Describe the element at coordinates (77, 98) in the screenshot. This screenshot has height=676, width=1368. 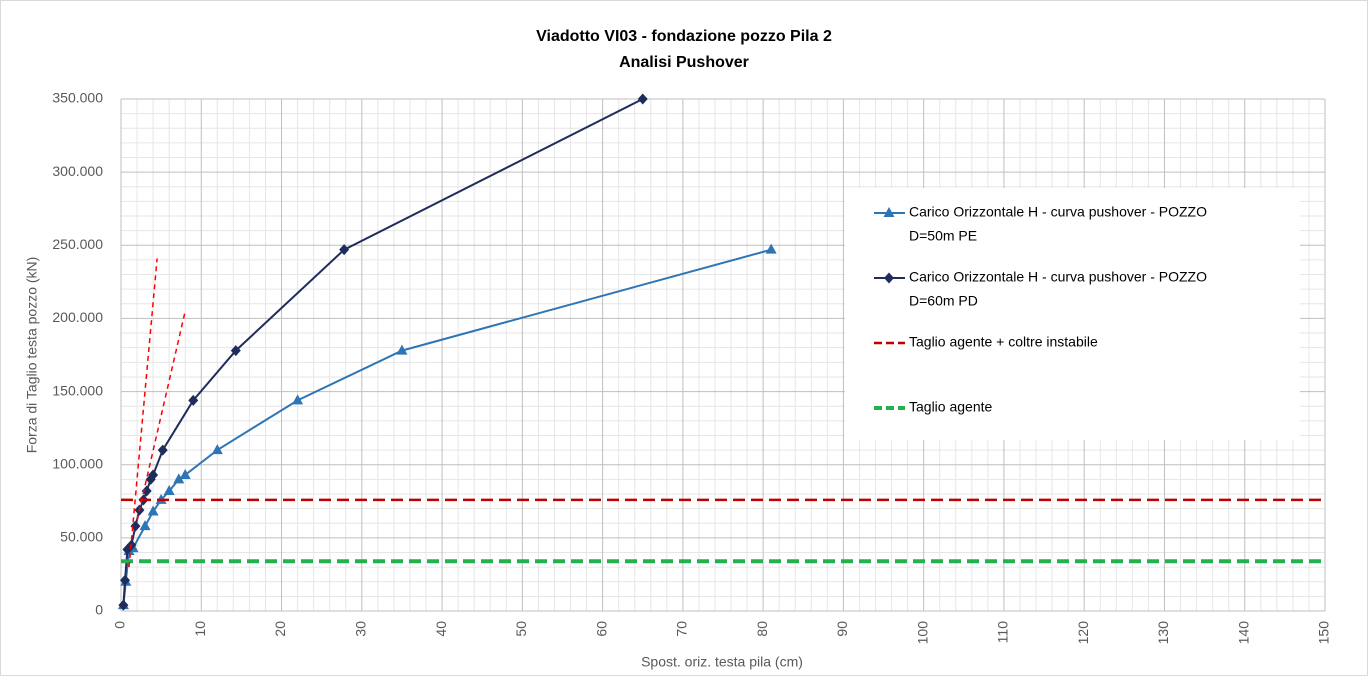
I see `y-tick-label: 350.000` at that location.